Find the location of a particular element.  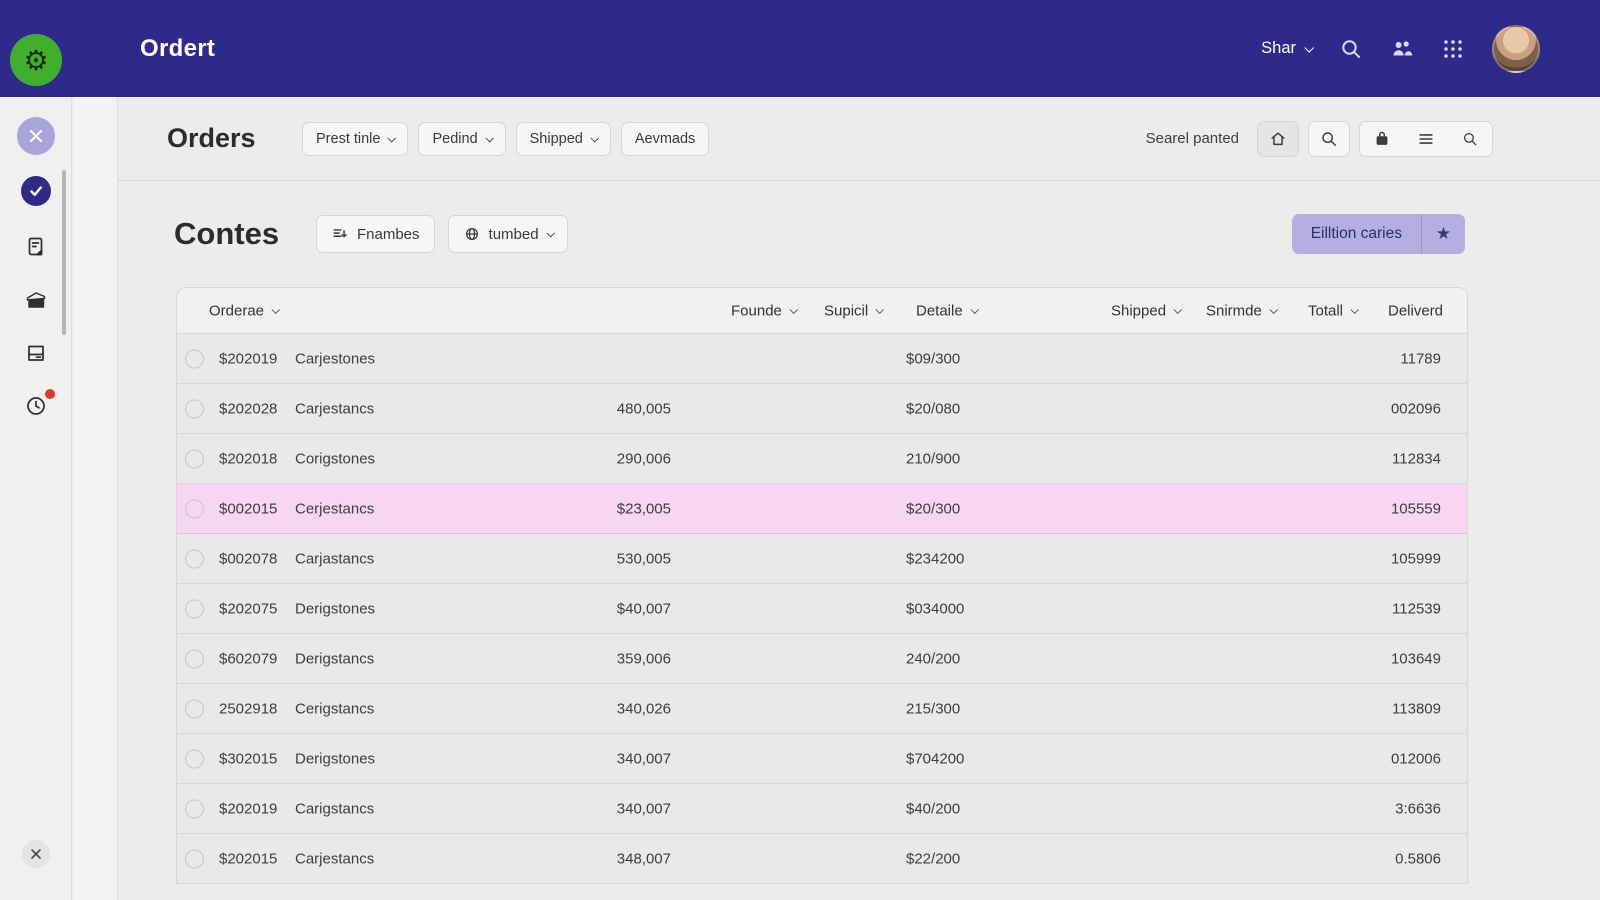

sidebar-item-shop is located at coordinates (36, 300).